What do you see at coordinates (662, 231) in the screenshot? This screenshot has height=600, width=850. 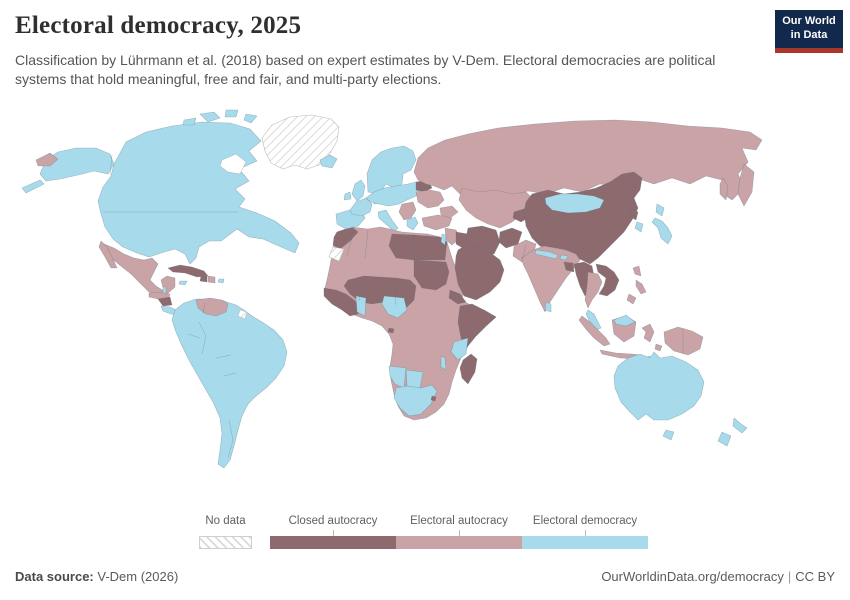 I see `map-region-japan` at bounding box center [662, 231].